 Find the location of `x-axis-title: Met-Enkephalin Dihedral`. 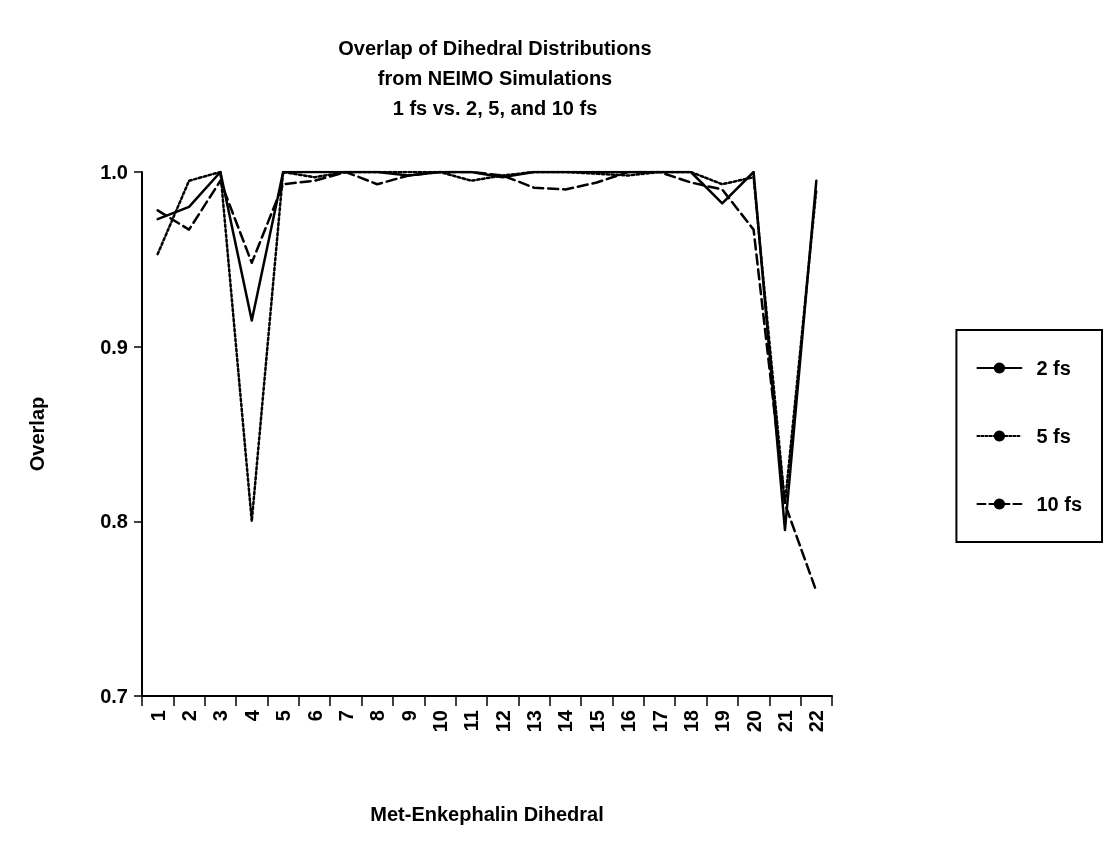

x-axis-title: Met-Enkephalin Dihedral is located at coordinates (487, 814).